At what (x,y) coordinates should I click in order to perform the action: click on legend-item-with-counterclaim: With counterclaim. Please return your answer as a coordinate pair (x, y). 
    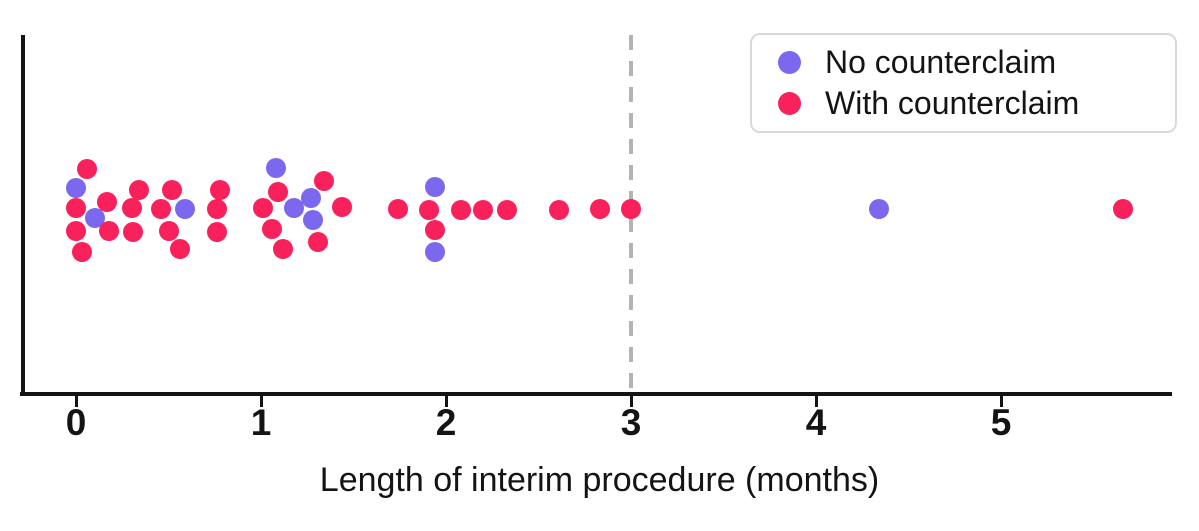
    Looking at the image, I should click on (976, 103).